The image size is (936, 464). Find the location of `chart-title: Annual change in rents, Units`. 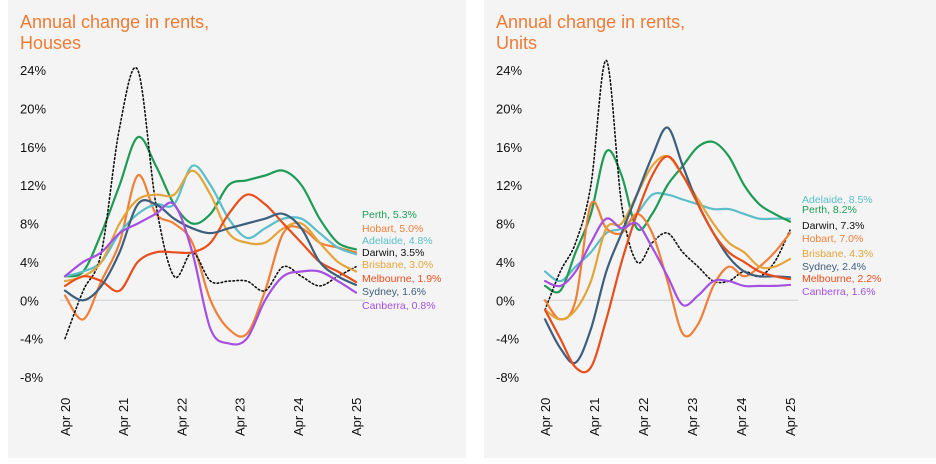

chart-title: Annual change in rents, Units is located at coordinates (591, 32).